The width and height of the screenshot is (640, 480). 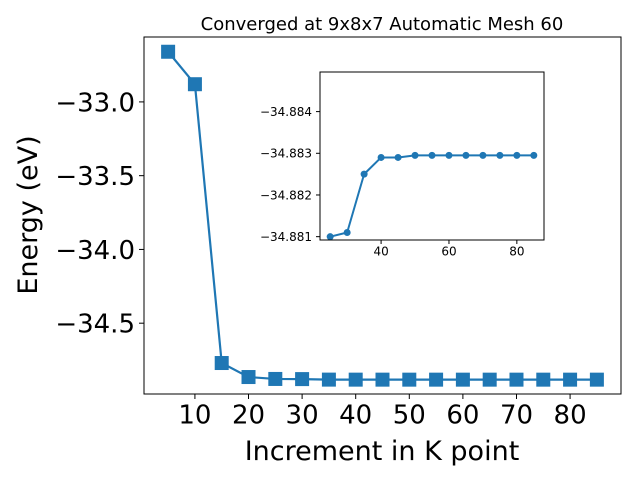 I want to click on main-x-tick-label: 70, so click(x=516, y=416).